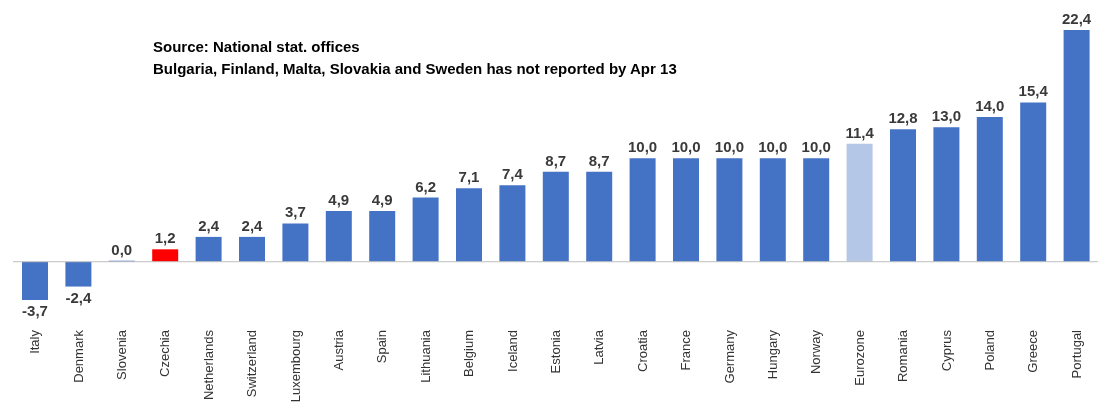 This screenshot has height=420, width=1111. What do you see at coordinates (121, 354) in the screenshot?
I see `x-tick-label: Slovenia` at bounding box center [121, 354].